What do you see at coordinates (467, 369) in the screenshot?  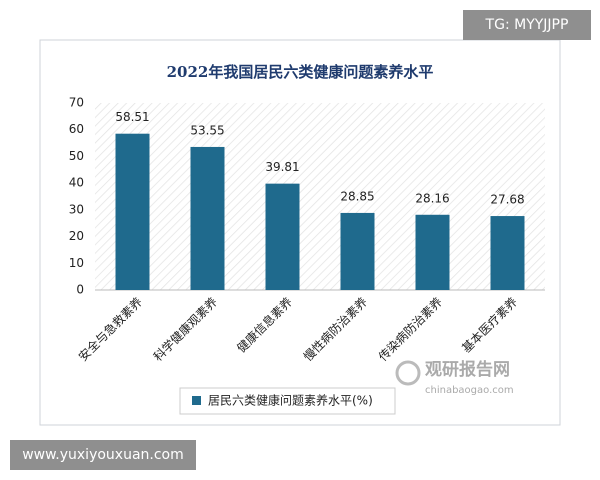 I see `logo-text: 观研报告网` at bounding box center [467, 369].